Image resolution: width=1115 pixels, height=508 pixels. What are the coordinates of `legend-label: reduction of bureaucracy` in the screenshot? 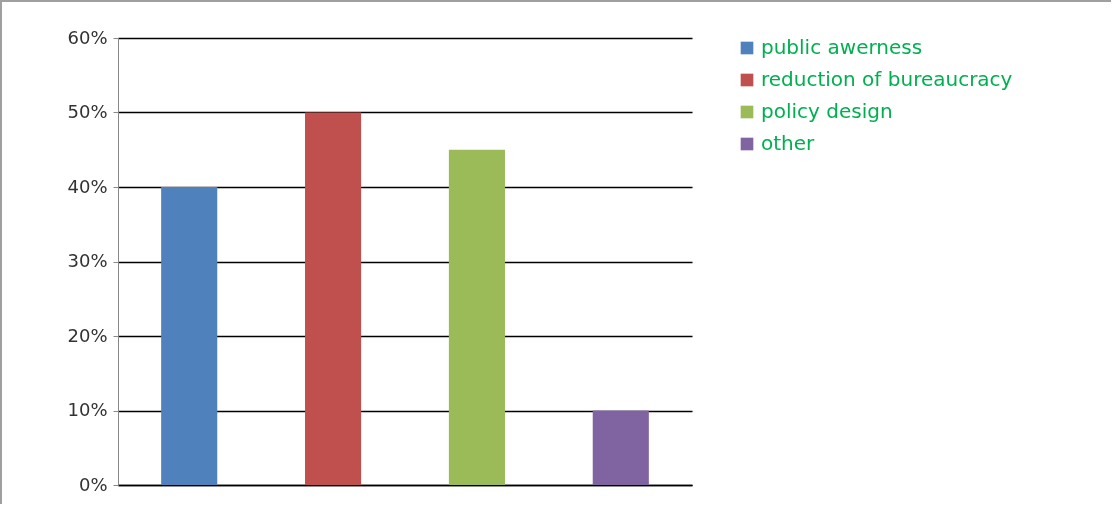 It's located at (887, 79).